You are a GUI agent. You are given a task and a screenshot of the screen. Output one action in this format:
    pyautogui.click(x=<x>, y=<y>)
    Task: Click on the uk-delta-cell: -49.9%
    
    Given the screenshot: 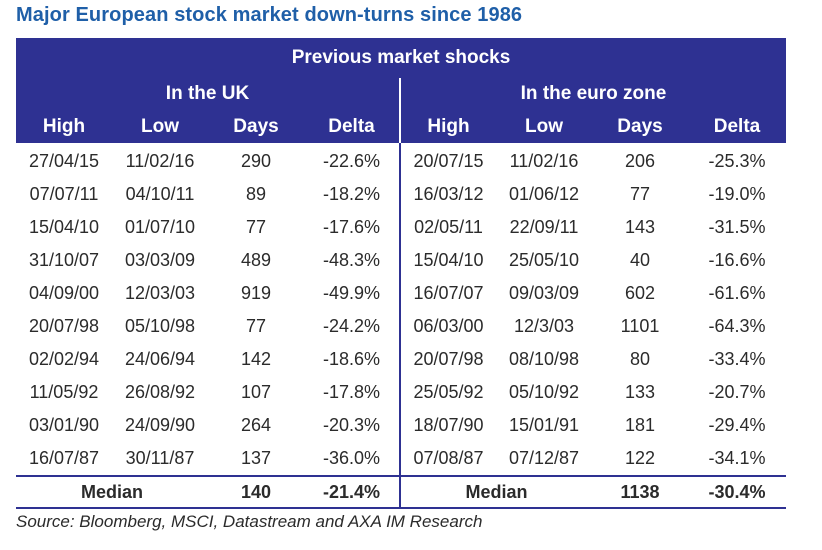 What is the action you would take?
    pyautogui.click(x=352, y=293)
    